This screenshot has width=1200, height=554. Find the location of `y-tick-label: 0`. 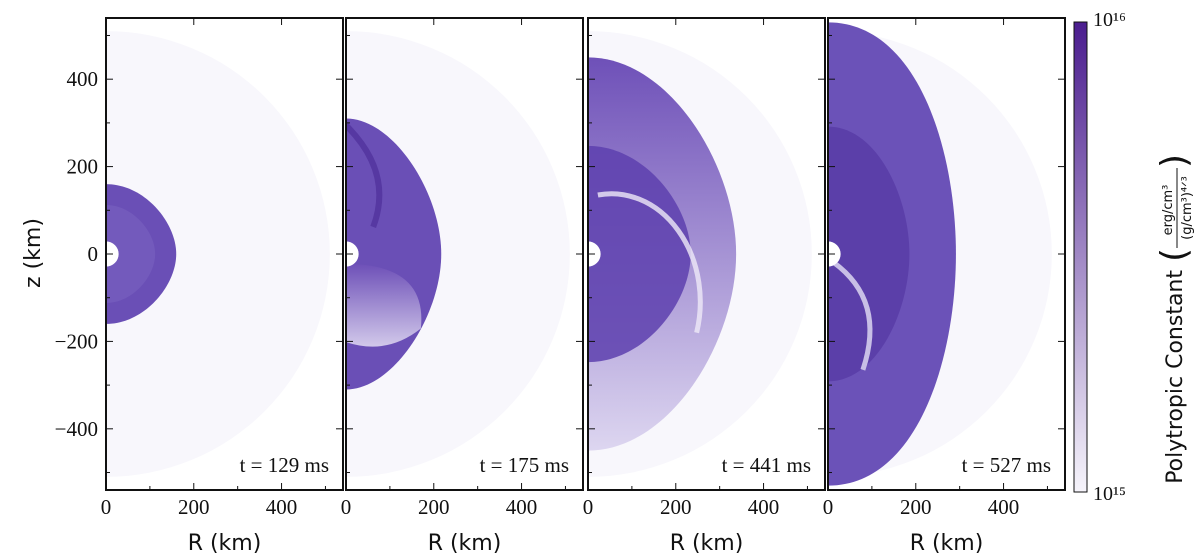

y-tick-label: 0 is located at coordinates (93, 254).